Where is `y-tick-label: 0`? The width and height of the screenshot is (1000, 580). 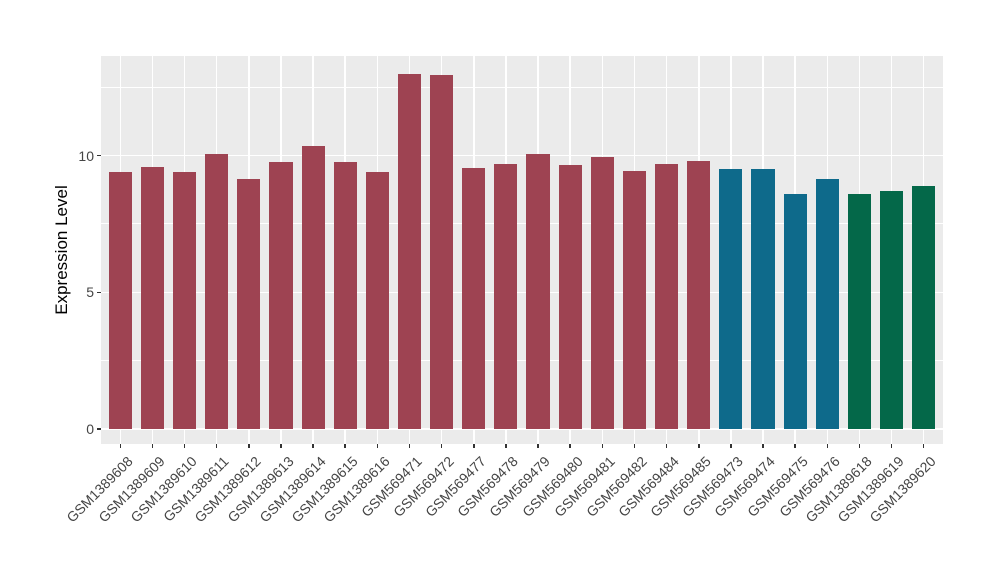
y-tick-label: 0 is located at coordinates (90, 429).